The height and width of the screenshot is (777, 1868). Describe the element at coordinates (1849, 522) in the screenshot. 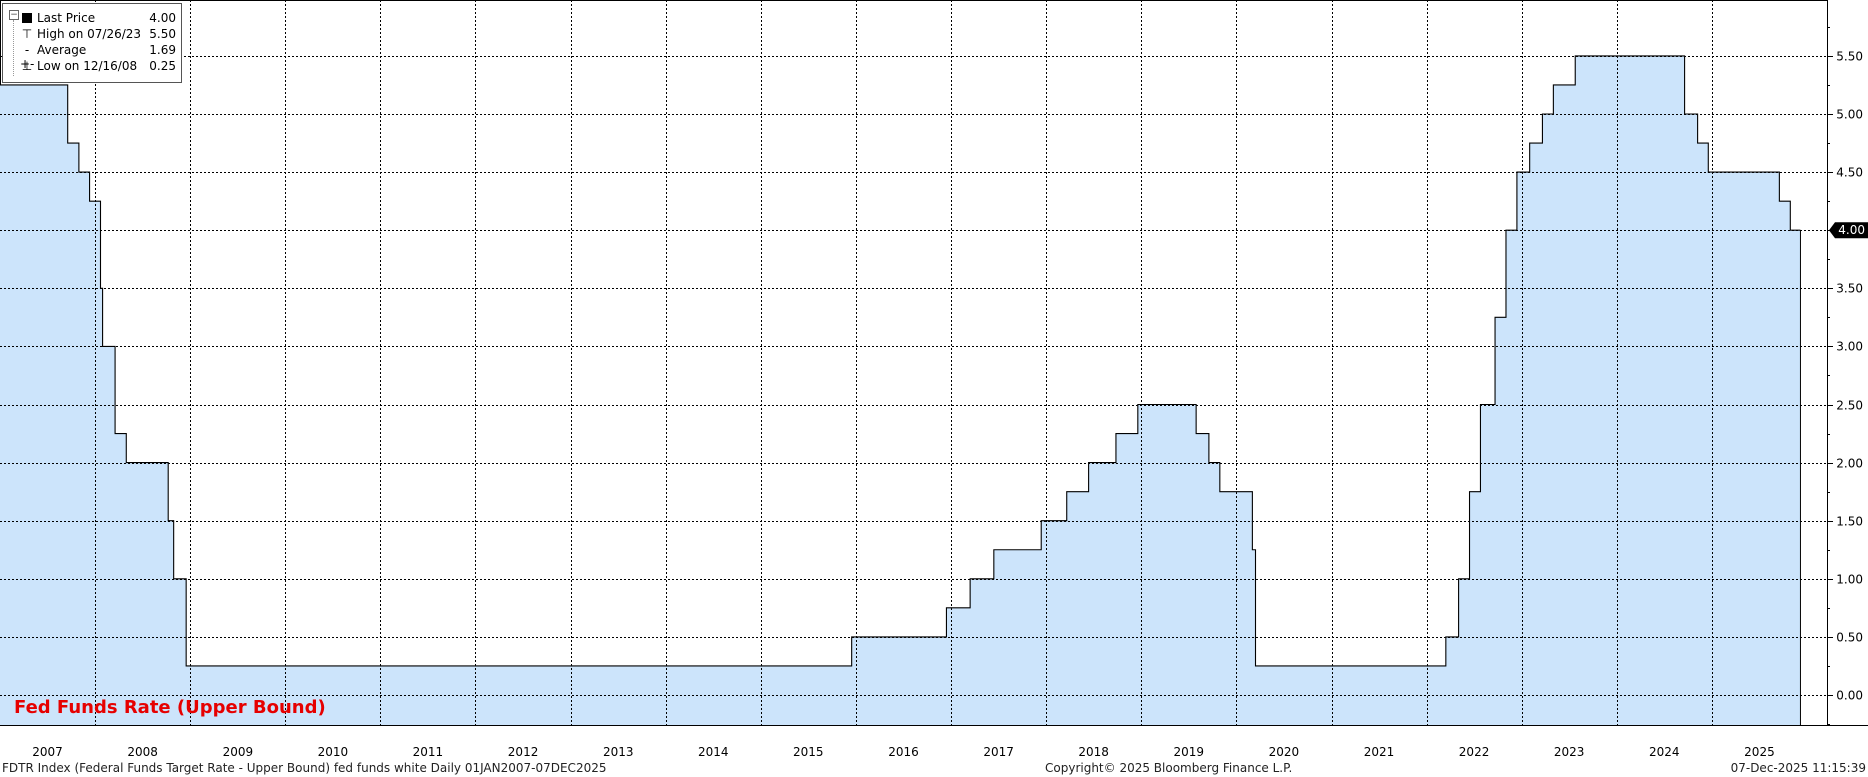

I see `y-tick-label: 1.50` at that location.